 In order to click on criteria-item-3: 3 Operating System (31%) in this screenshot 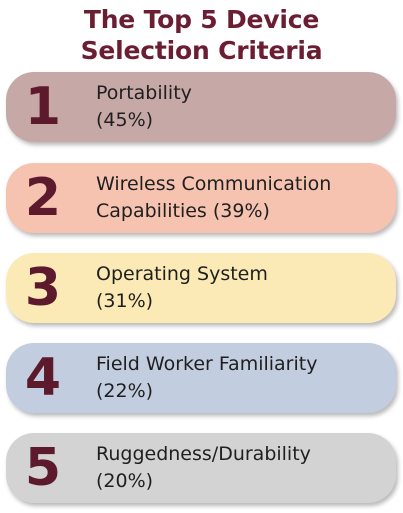, I will do `click(201, 288)`.